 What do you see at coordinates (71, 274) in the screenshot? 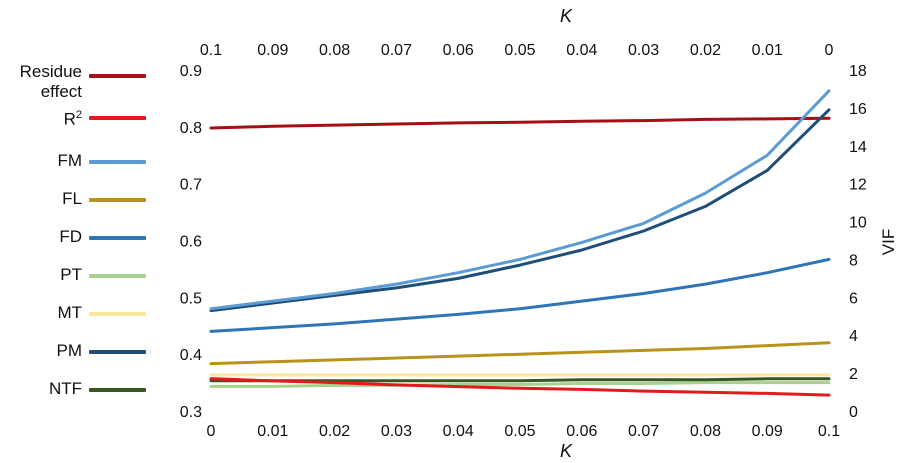
I see `legend-label: PT` at bounding box center [71, 274].